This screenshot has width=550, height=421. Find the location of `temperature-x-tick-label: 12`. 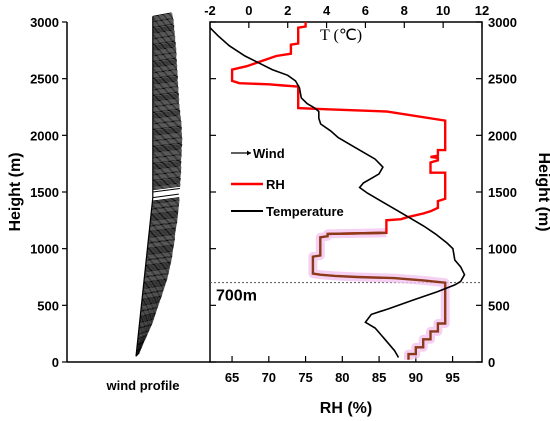

temperature-x-tick-label: 12 is located at coordinates (482, 10).